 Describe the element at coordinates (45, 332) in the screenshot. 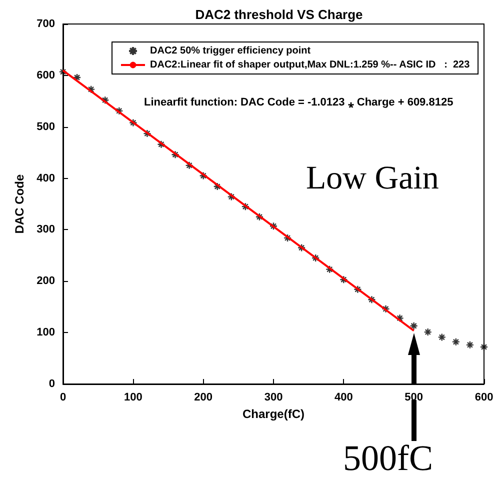

I see `y-tick-label: 100` at that location.